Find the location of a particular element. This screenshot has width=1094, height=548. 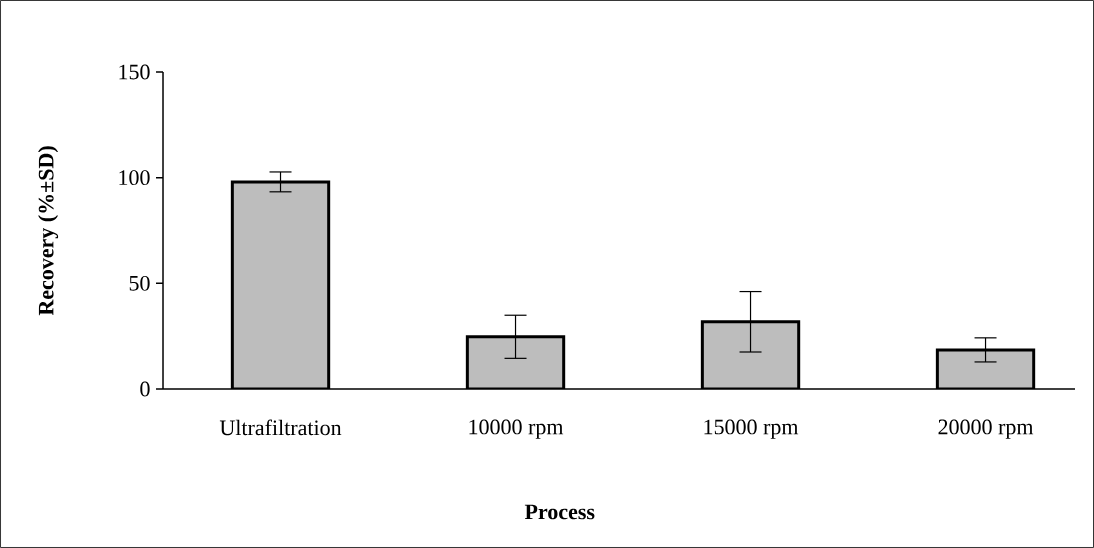

x-axis-title: Process is located at coordinates (559, 512).